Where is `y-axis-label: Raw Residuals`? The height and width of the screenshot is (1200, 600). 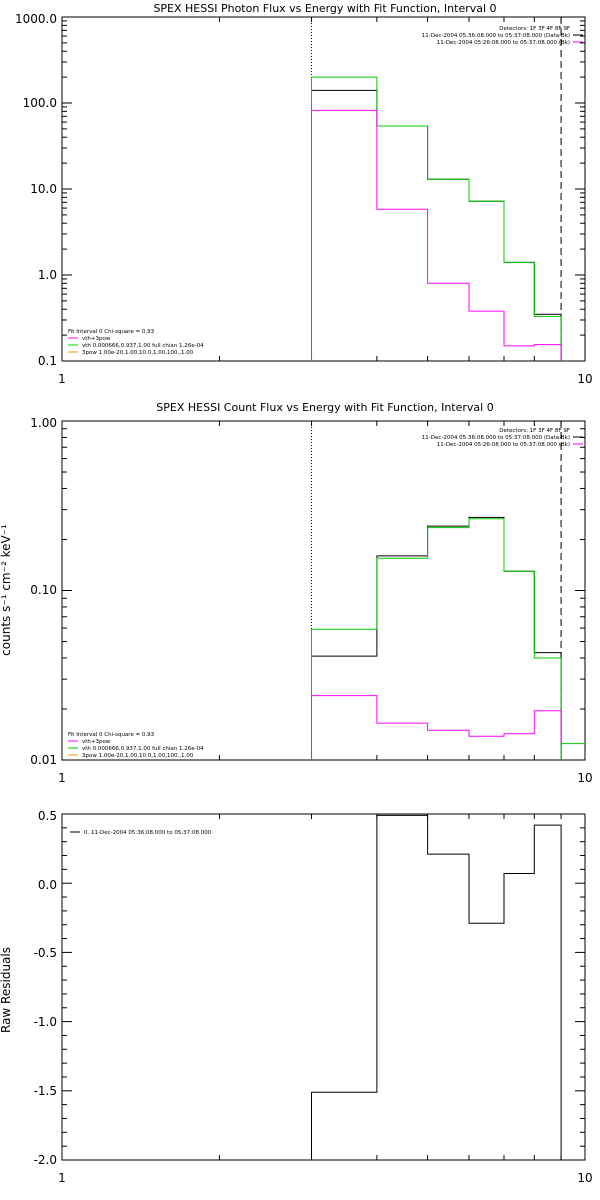
y-axis-label: Raw Residuals is located at coordinates (6, 990).